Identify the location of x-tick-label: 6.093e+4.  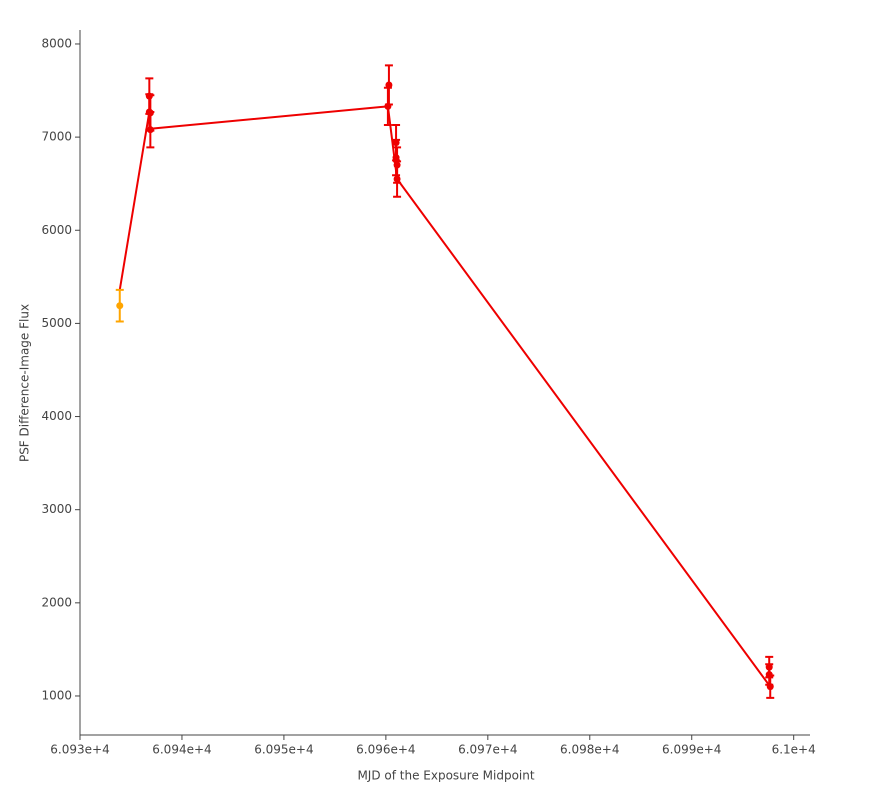
(79, 750).